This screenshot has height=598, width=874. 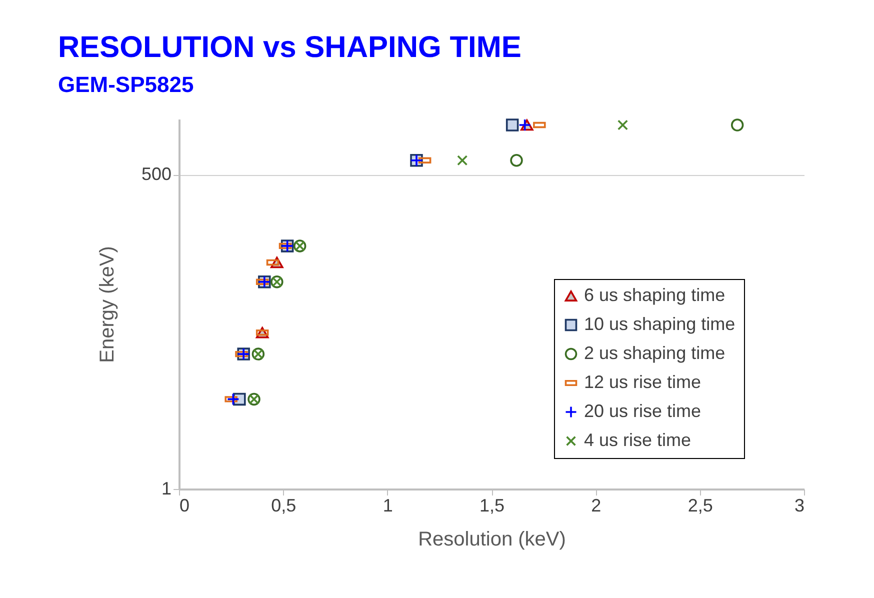 What do you see at coordinates (643, 382) in the screenshot?
I see `legend-label: 12 us rise time` at bounding box center [643, 382].